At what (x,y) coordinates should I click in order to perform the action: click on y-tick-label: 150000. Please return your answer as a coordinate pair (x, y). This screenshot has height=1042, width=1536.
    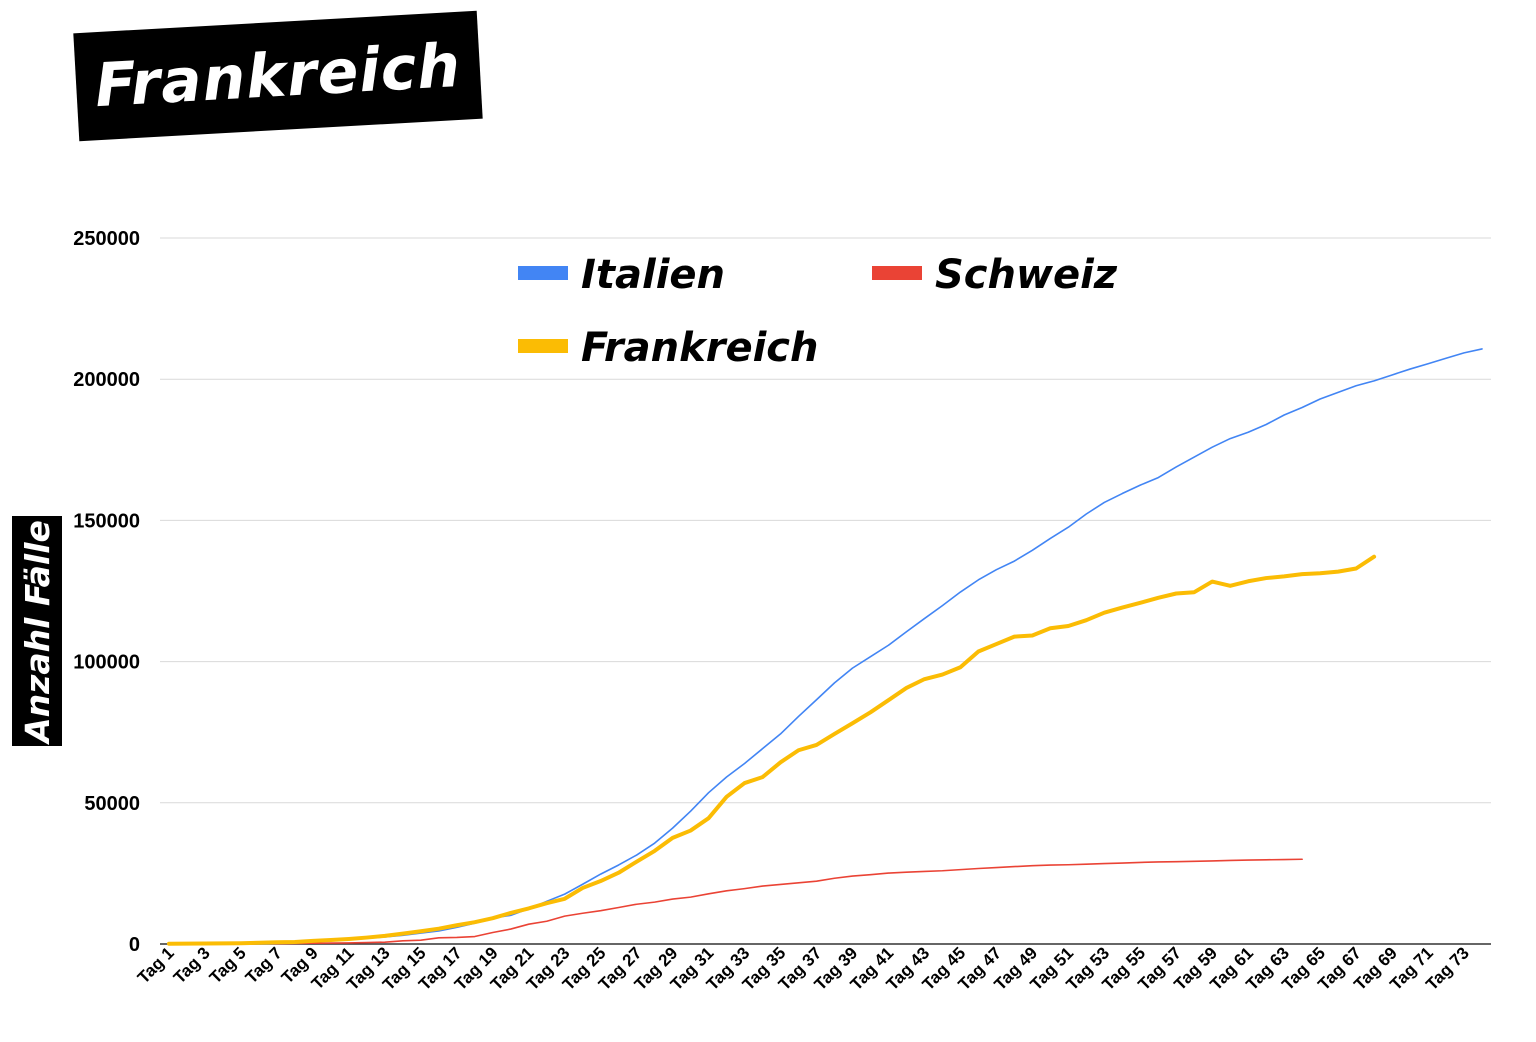
    Looking at the image, I should click on (106, 521).